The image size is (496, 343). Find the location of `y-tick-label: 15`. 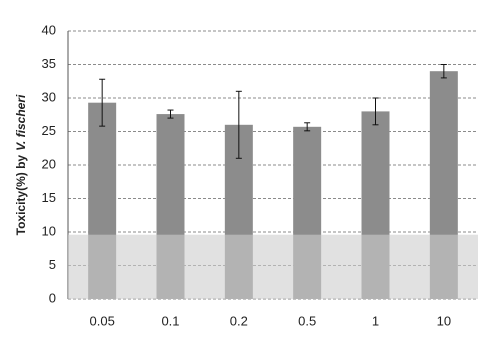

y-tick-label: 15 is located at coordinates (49, 197).